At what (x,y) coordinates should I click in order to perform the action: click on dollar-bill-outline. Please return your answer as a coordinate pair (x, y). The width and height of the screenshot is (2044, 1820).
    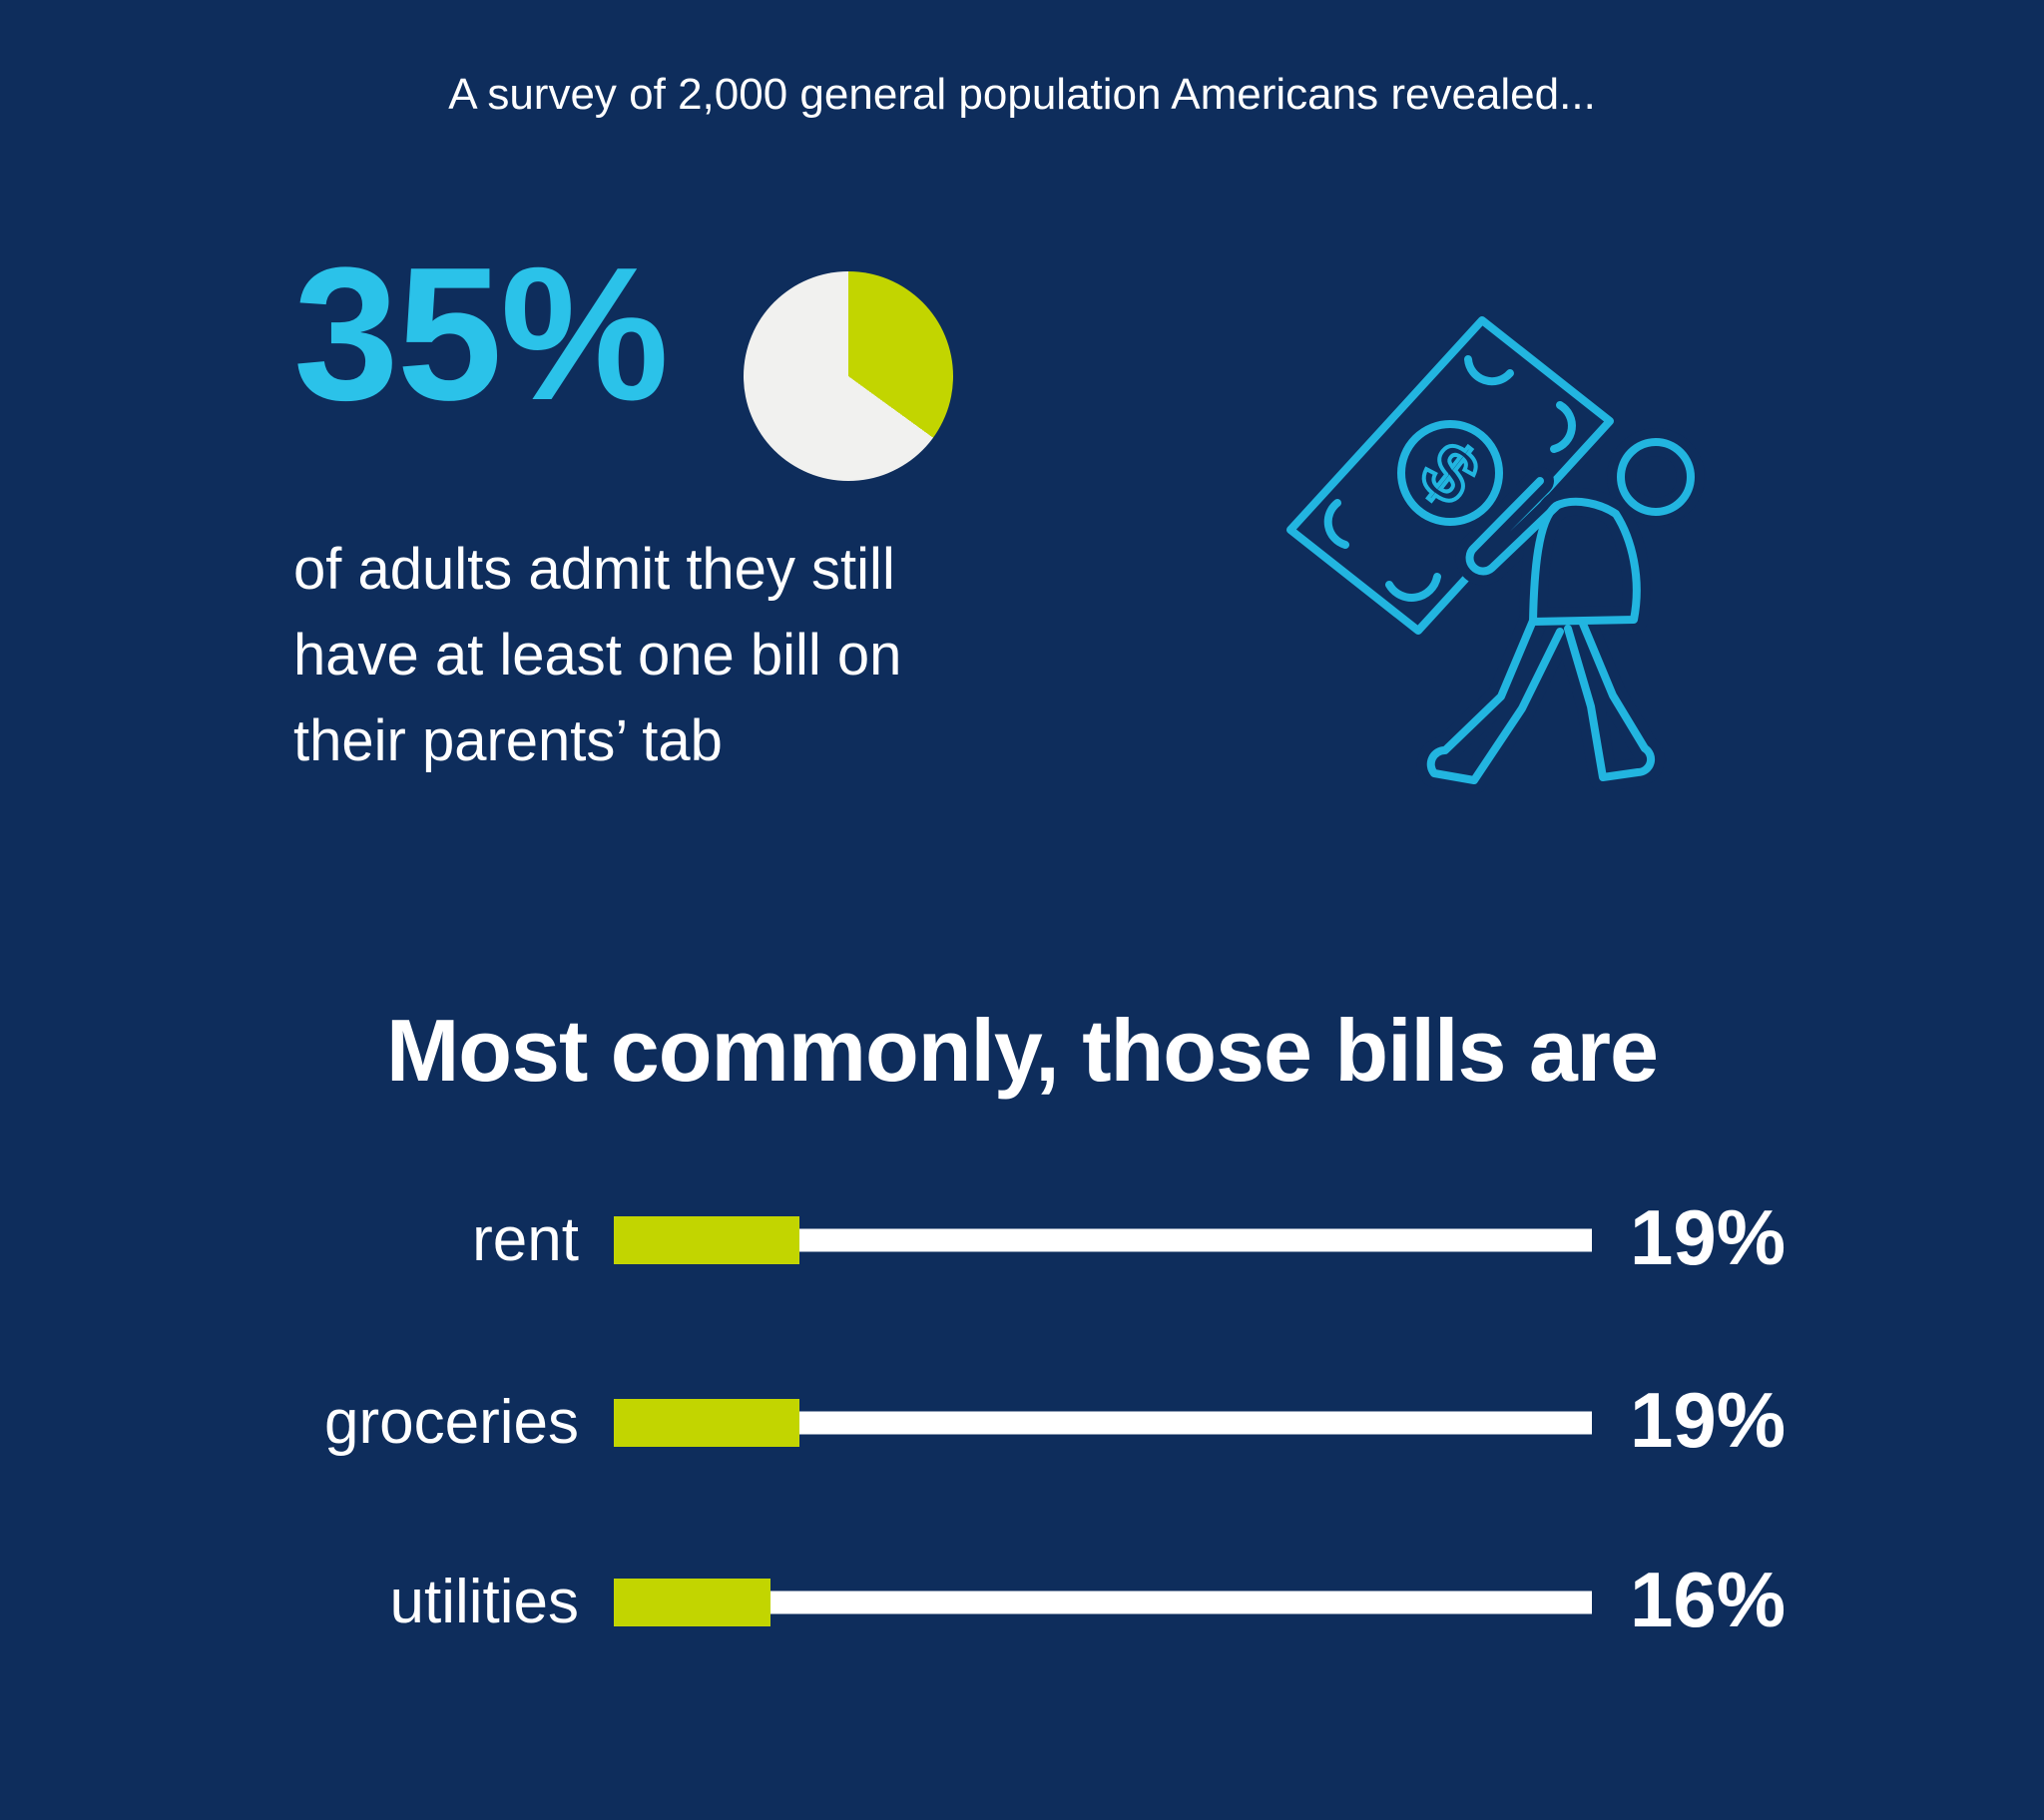
    Looking at the image, I should click on (1450, 475).